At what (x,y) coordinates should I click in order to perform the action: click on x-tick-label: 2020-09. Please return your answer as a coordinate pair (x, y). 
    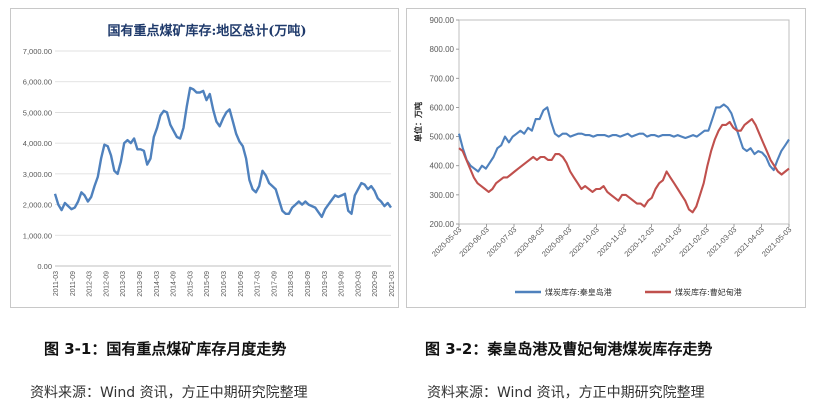
    Looking at the image, I should click on (375, 284).